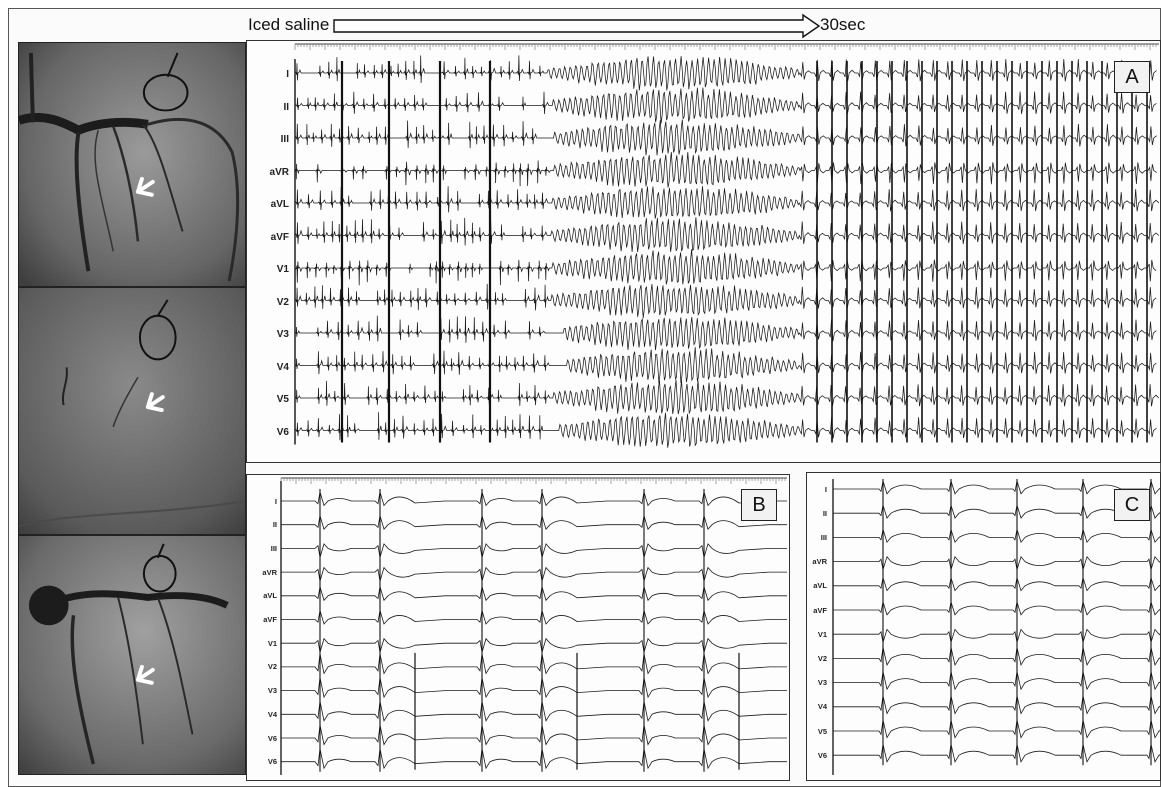 Image resolution: width=1161 pixels, height=787 pixels. Describe the element at coordinates (823, 537) in the screenshot. I see `lead-label-c: III` at that location.